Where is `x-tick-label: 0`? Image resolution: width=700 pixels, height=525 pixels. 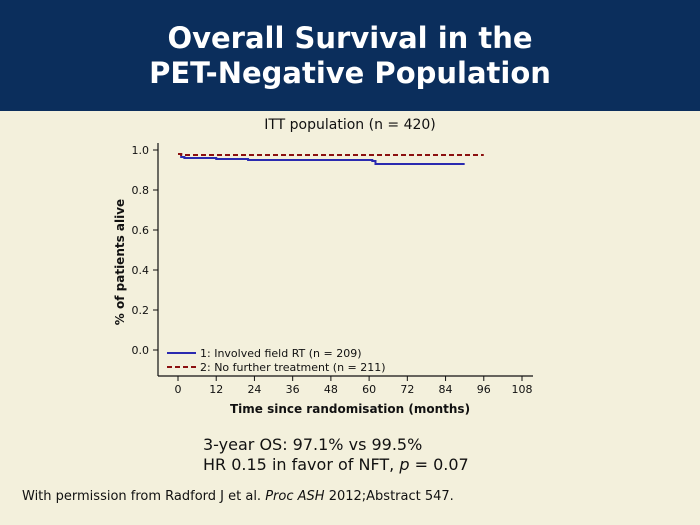 x-tick-label: 0 is located at coordinates (178, 389).